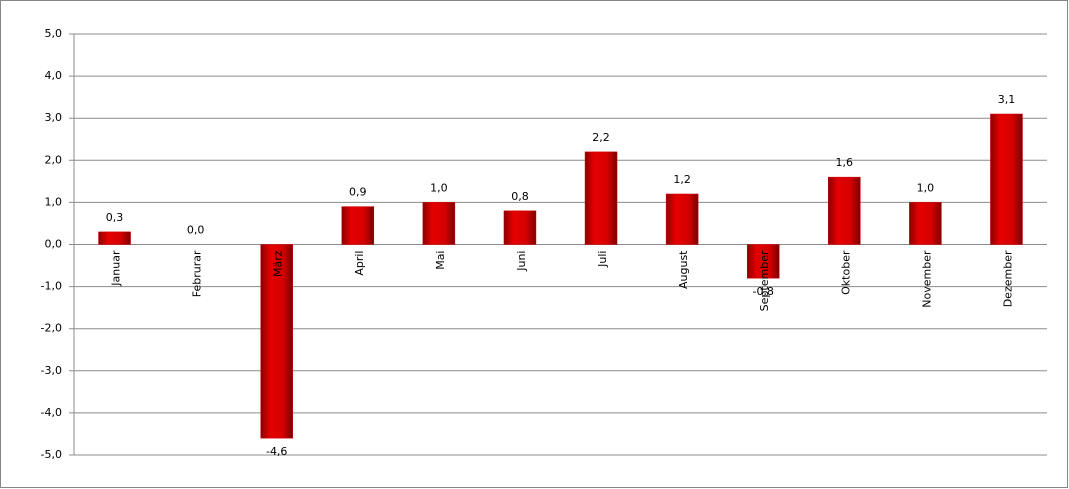 Image resolution: width=1069 pixels, height=489 pixels. Describe the element at coordinates (51, 370) in the screenshot. I see `y-tick-label: -3,0` at that location.